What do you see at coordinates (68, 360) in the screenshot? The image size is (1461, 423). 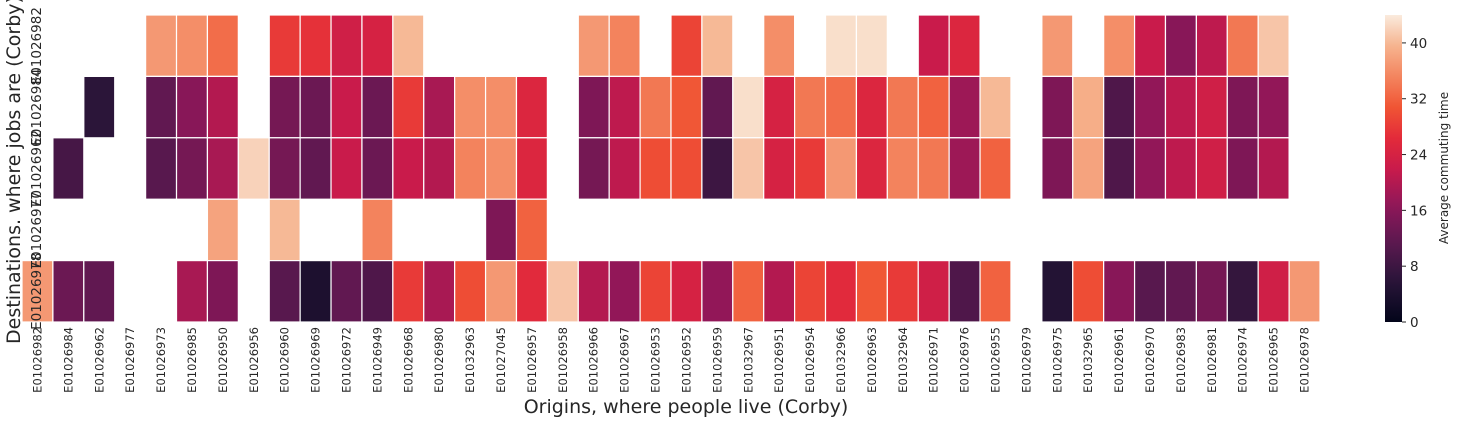 I see `x-tick-label: E01026984` at bounding box center [68, 360].